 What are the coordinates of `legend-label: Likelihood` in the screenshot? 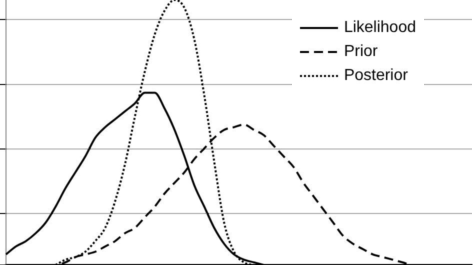 It's located at (380, 28).